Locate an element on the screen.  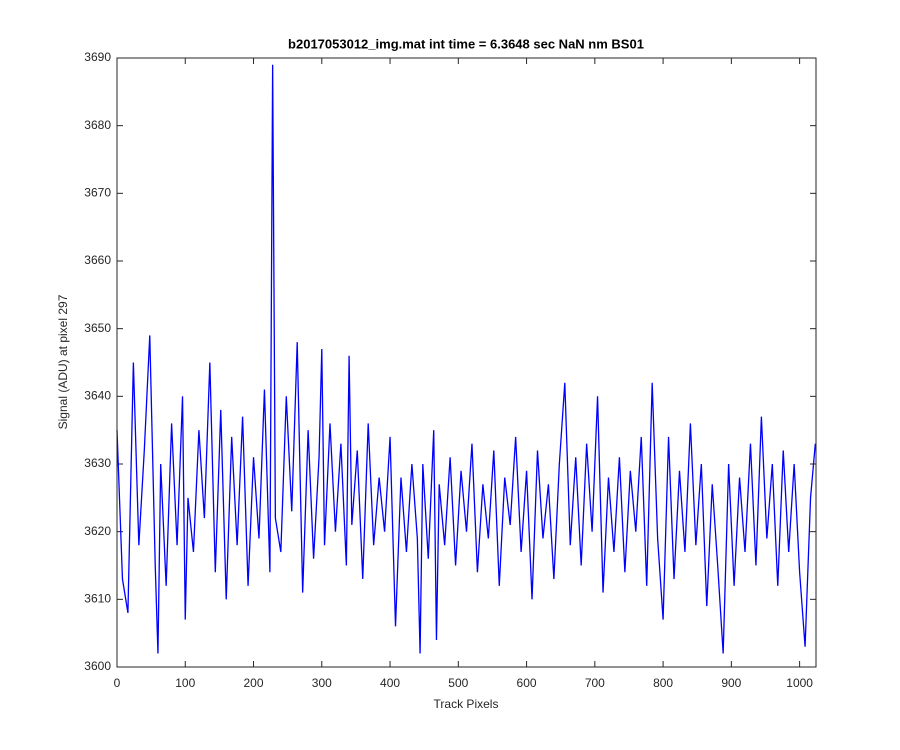
x-tick-label: 100 is located at coordinates (185, 683).